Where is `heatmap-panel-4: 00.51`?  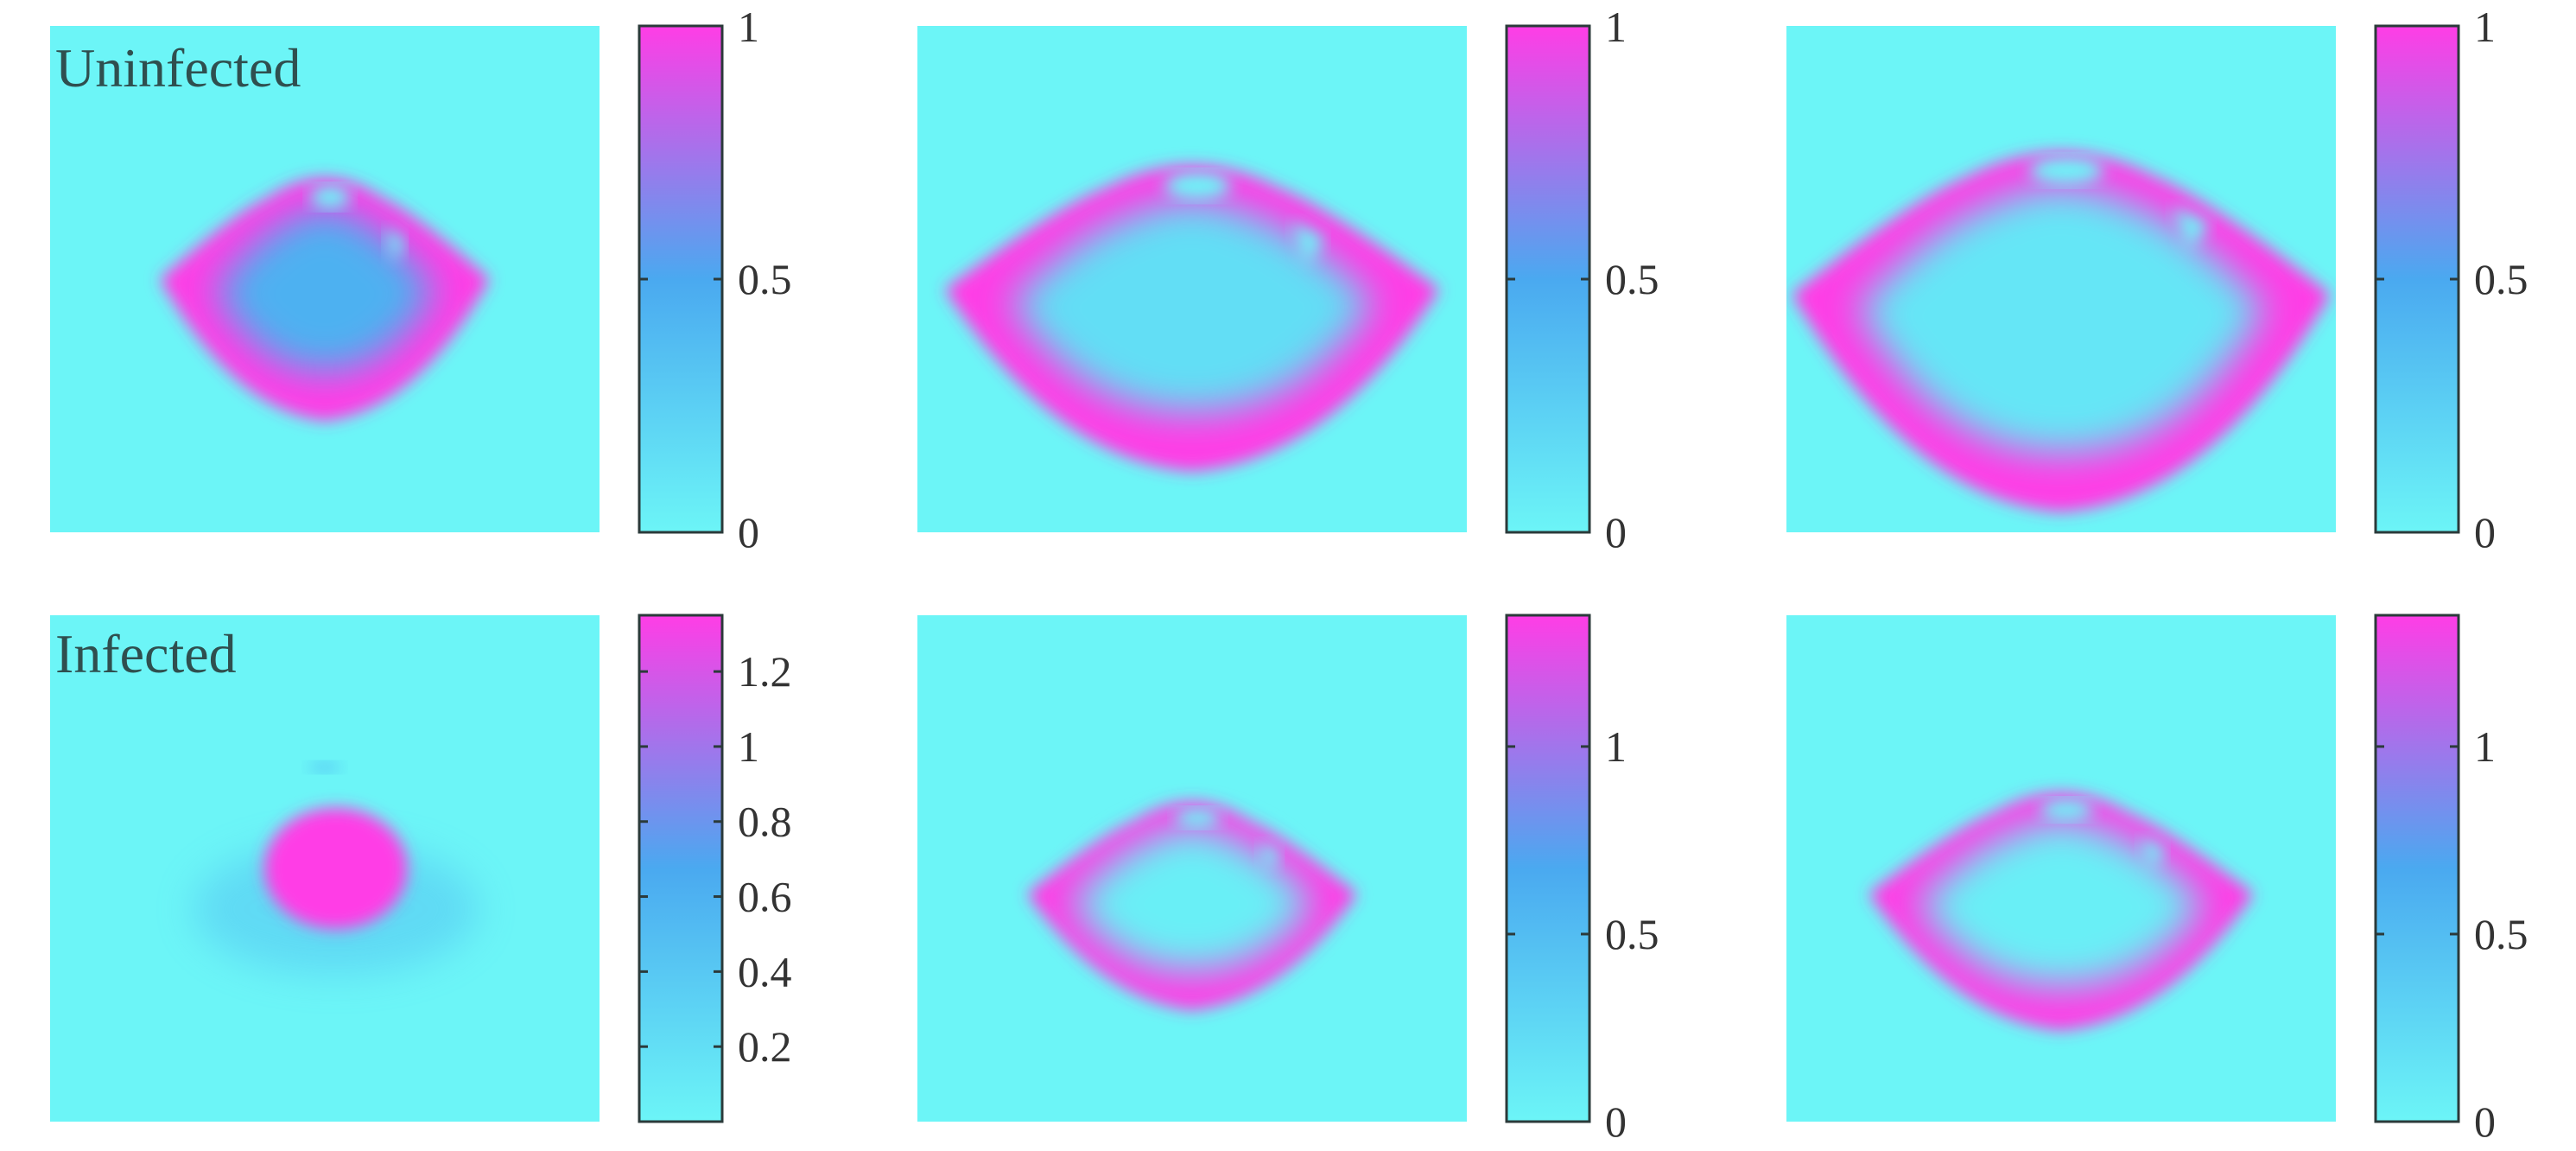
heatmap-panel-4: 00.51 is located at coordinates (1288, 880).